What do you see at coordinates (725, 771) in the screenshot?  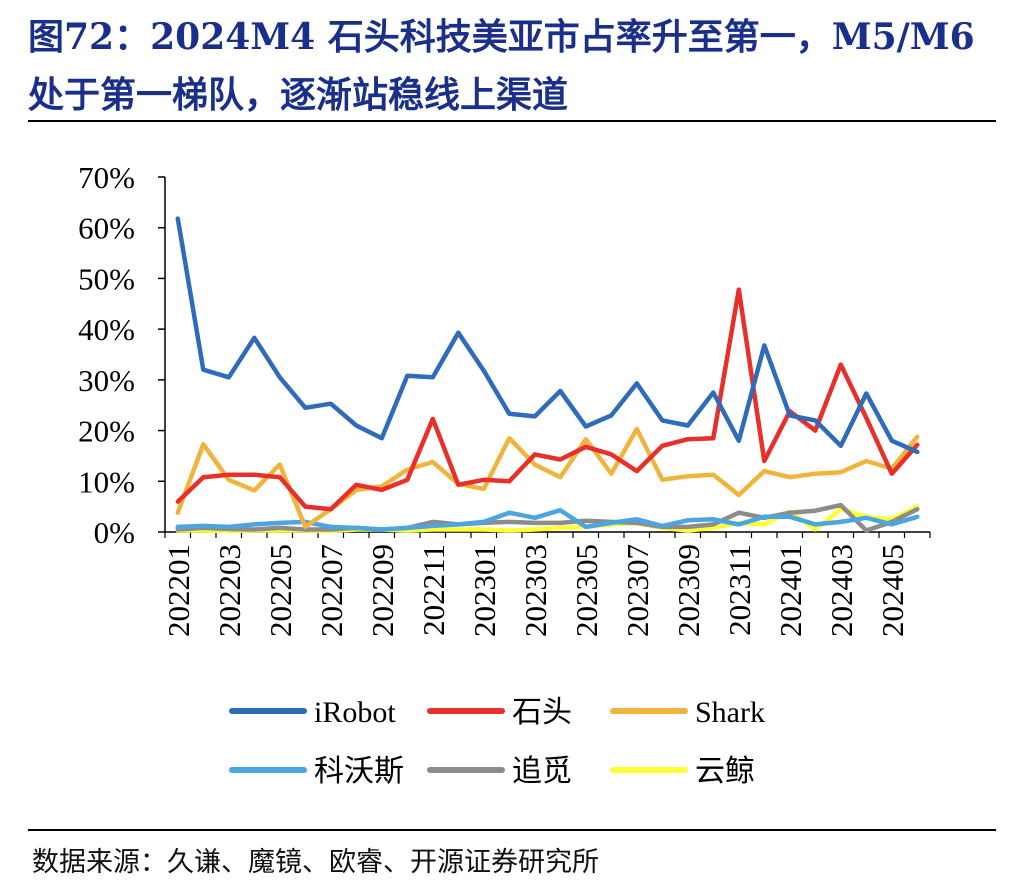 I see `legend-label: 云鲸` at bounding box center [725, 771].